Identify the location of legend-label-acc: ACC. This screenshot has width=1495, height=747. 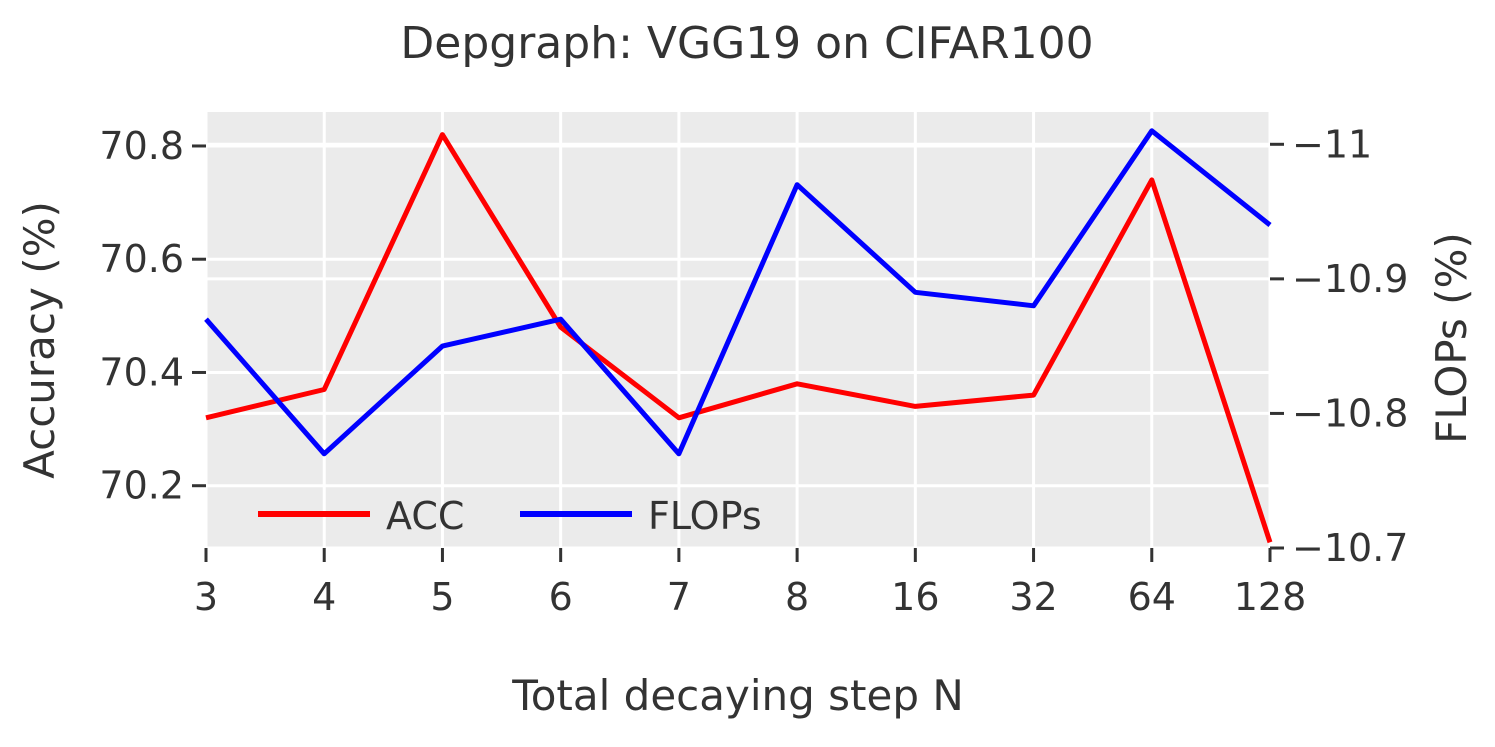
(425, 516).